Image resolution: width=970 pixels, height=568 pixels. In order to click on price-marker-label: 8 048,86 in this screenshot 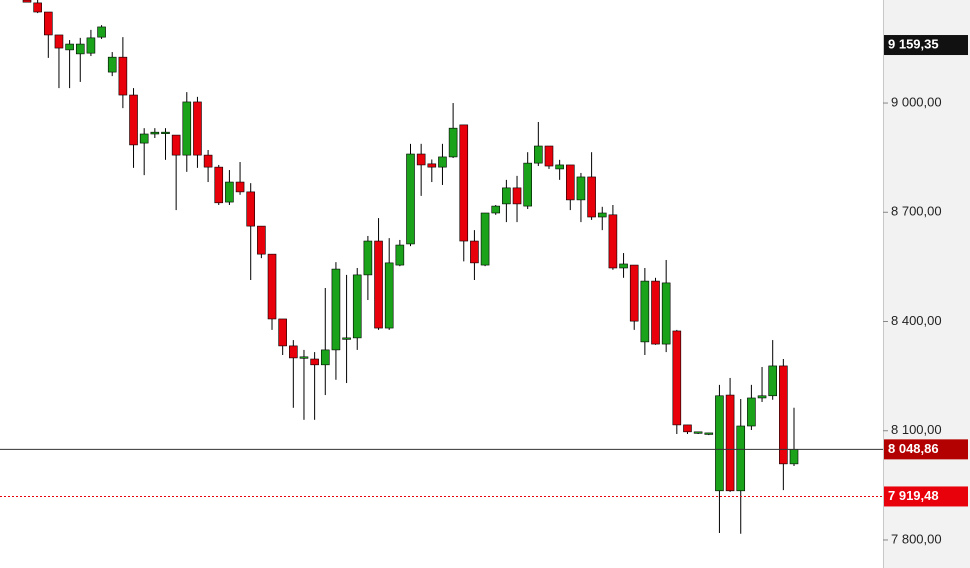, I will do `click(913, 448)`.